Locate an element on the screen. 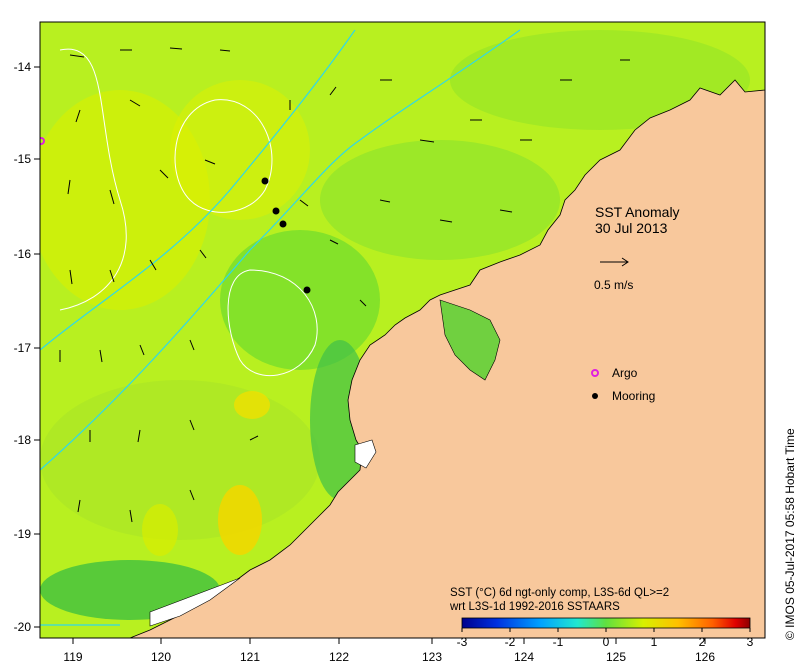 The width and height of the screenshot is (809, 672). y-tick-label: -15 is located at coordinates (23, 159).